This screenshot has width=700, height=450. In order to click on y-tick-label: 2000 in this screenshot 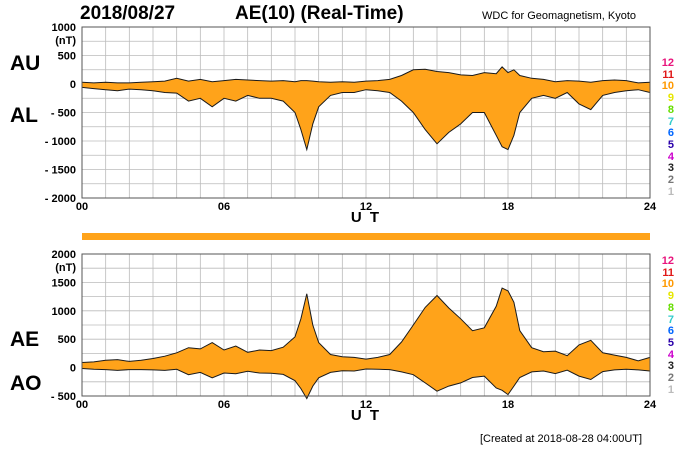, I will do `click(64, 255)`.